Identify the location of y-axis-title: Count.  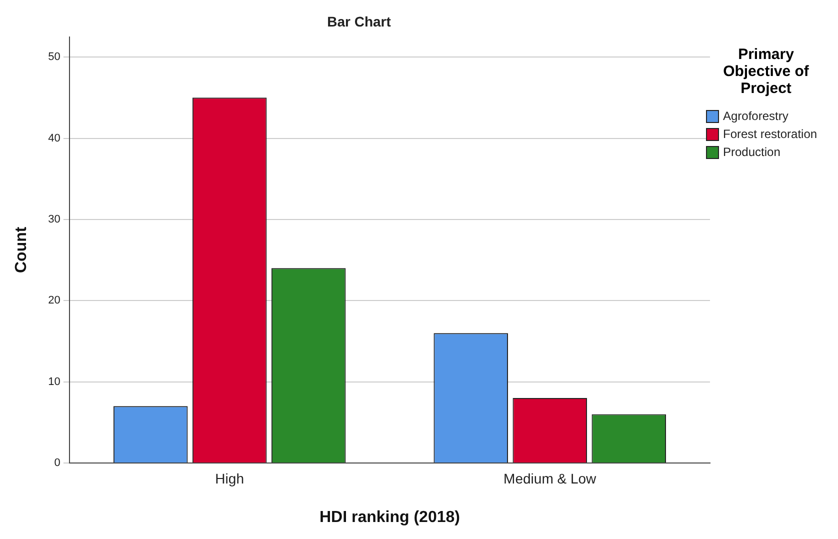
(21, 249).